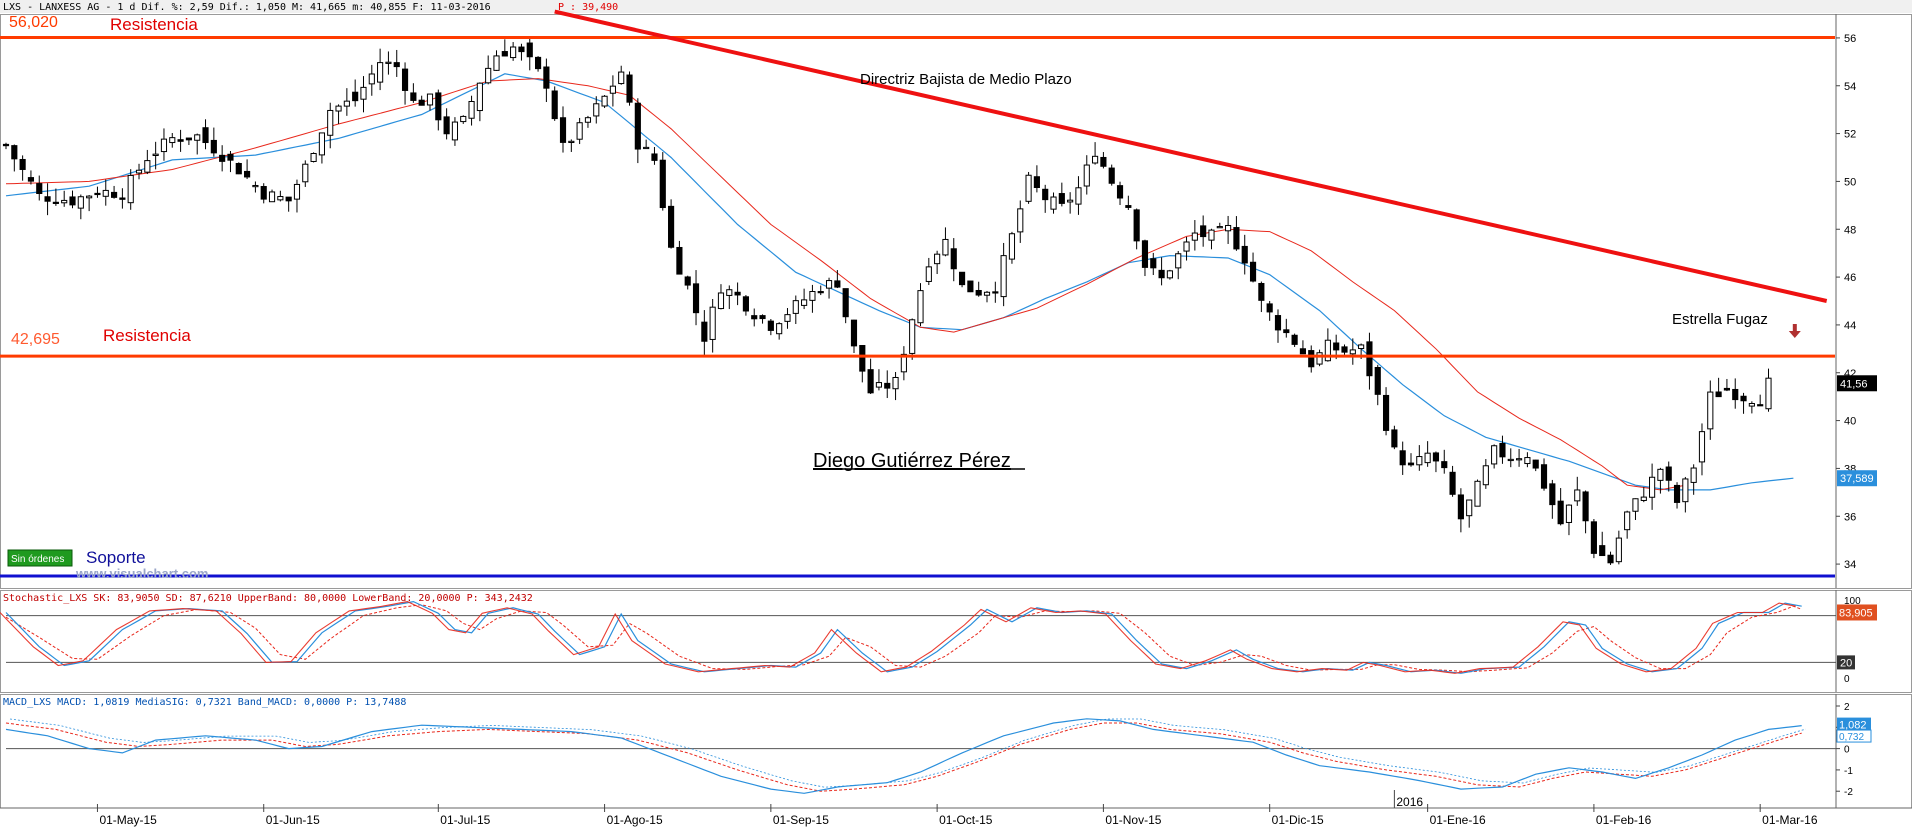  I want to click on date-tick-label: 01-Ene-16, so click(1458, 820).